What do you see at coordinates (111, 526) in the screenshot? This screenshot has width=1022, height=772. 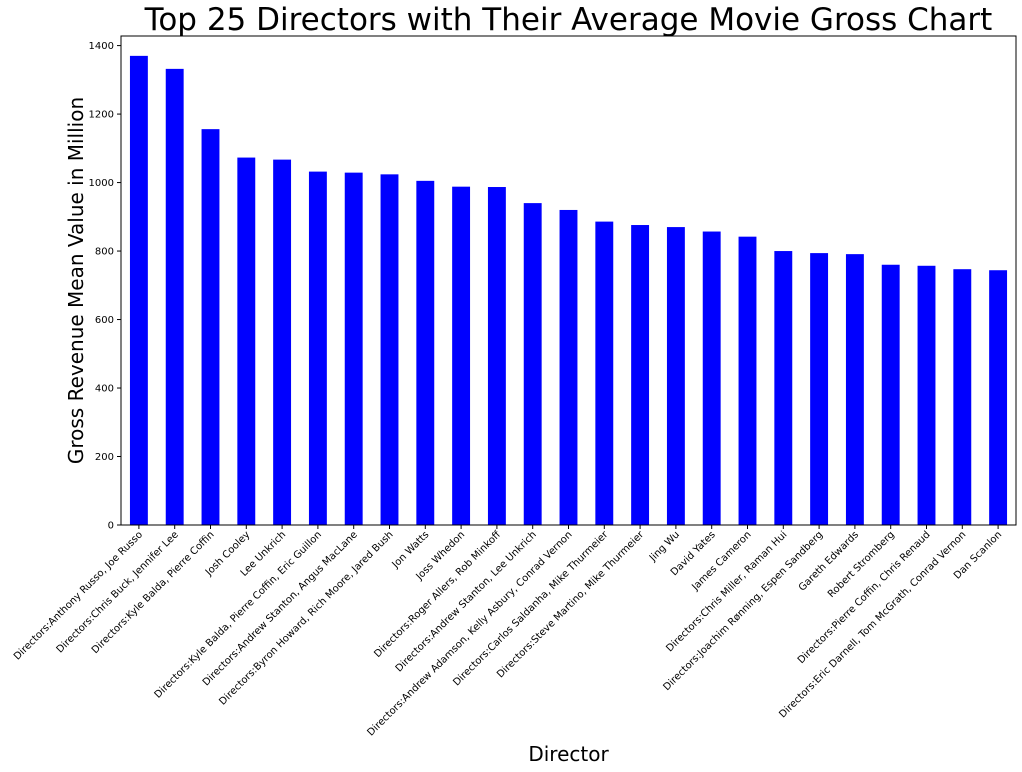 I see `y-tick-label: 0` at bounding box center [111, 526].